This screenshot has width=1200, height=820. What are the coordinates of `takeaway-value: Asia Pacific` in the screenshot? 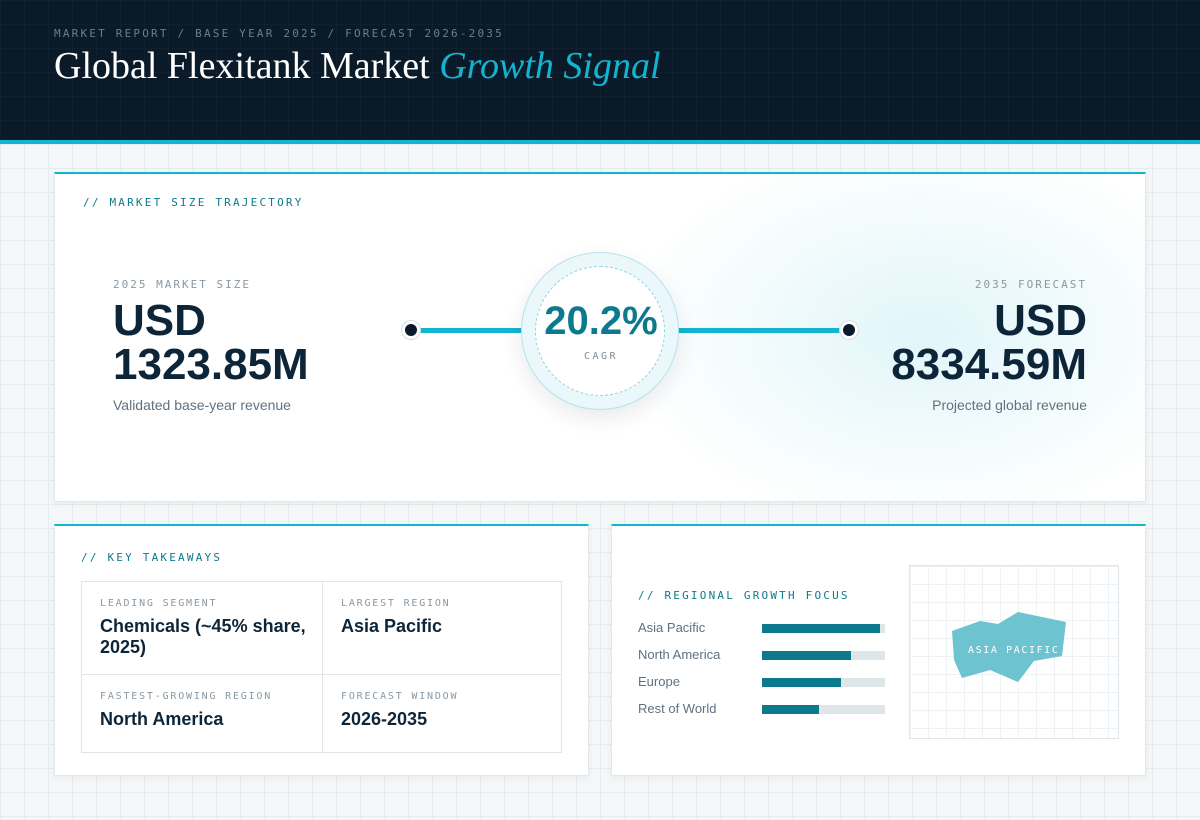 It's located at (446, 626).